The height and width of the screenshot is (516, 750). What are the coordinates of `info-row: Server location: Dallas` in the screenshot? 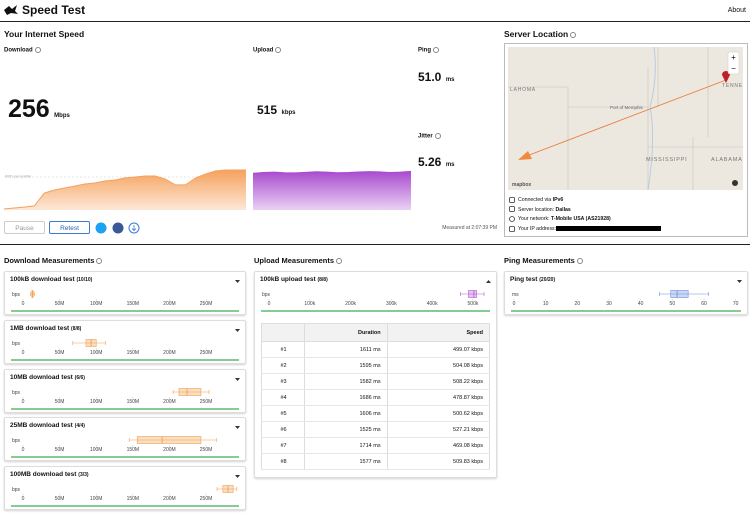 It's located at (560, 211).